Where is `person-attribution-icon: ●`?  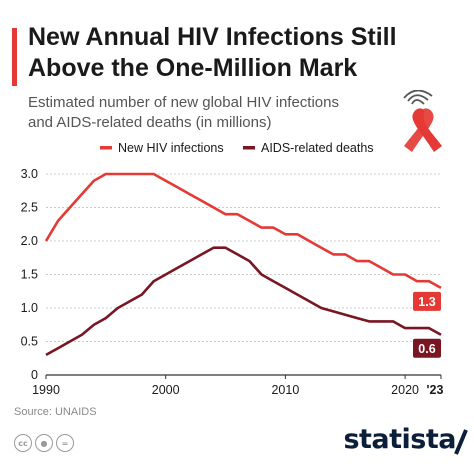
person-attribution-icon: ● is located at coordinates (44, 443).